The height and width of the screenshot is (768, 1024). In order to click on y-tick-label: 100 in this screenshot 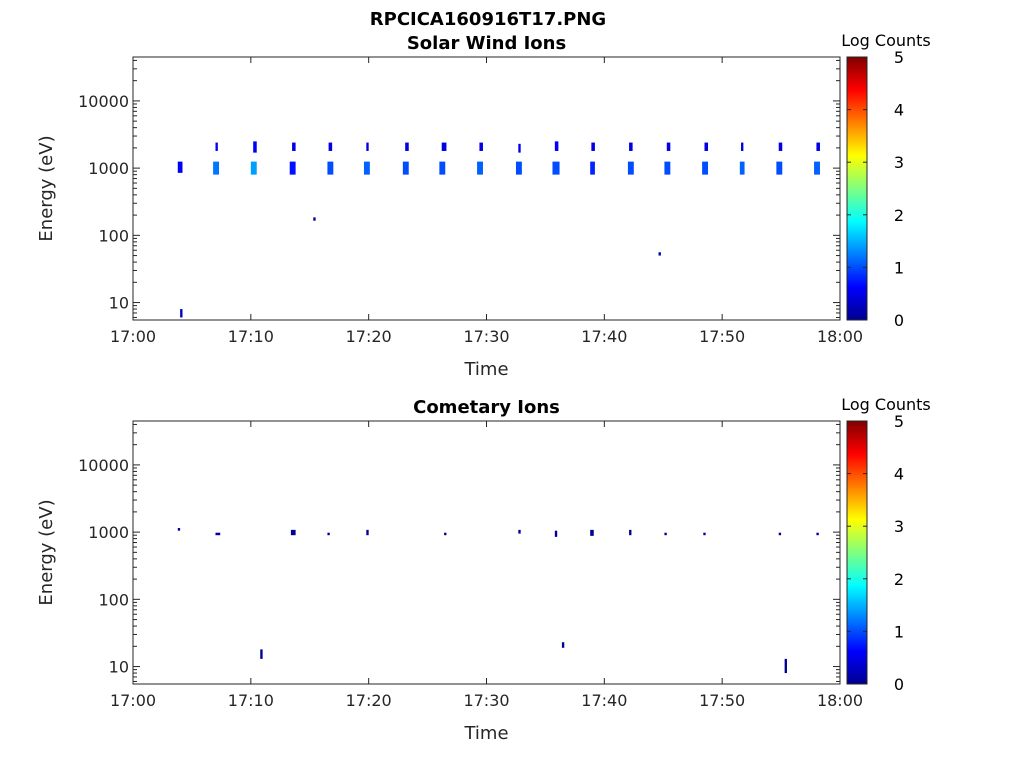, I will do `click(113, 235)`.